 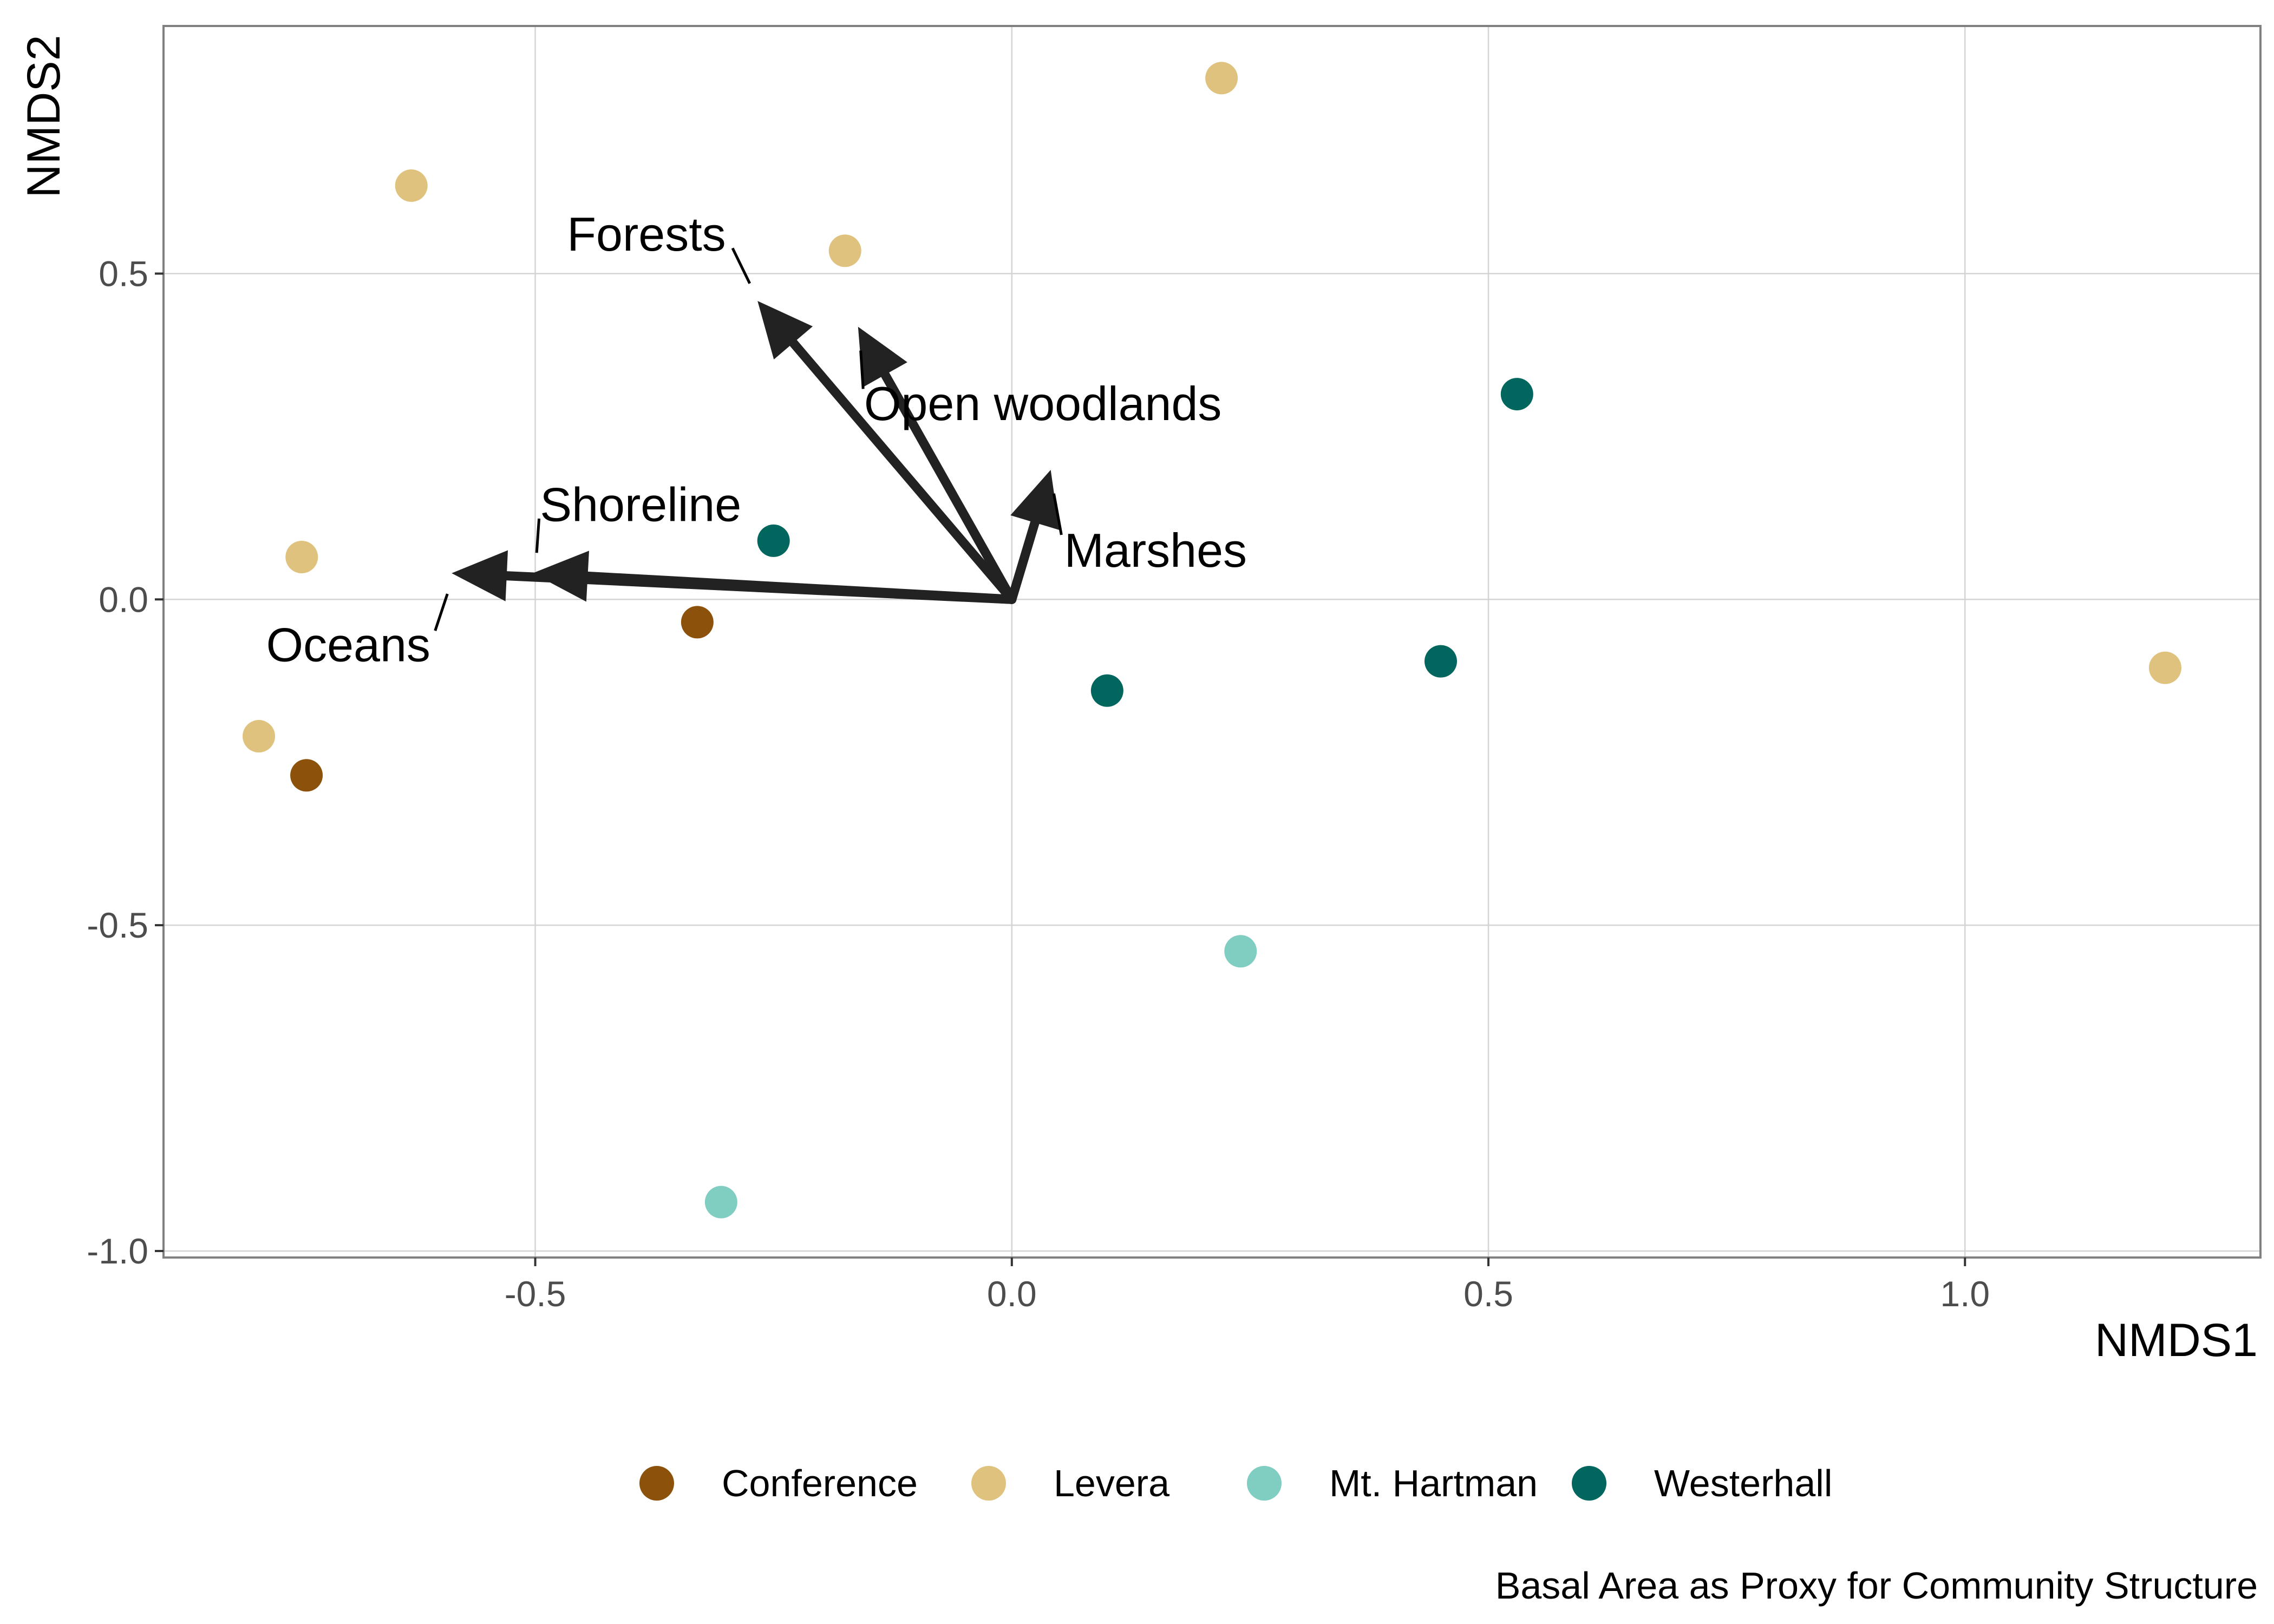 I want to click on legend-label-levera: Levera, so click(x=1111, y=1483).